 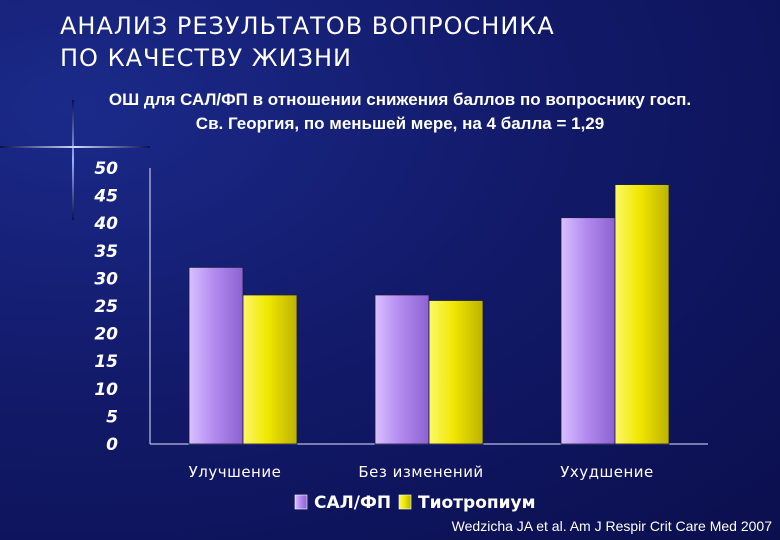 I want to click on bar-series1-cat3, so click(x=588, y=331).